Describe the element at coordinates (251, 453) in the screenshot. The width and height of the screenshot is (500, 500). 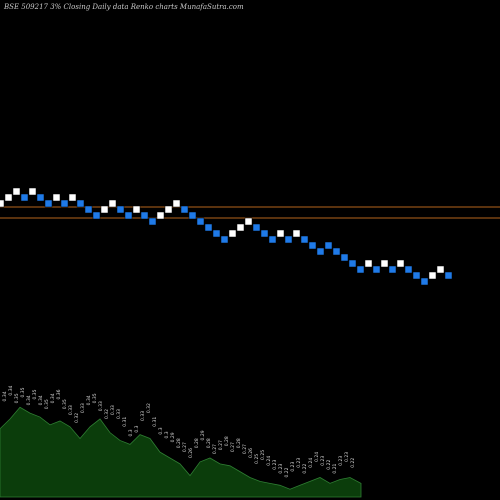
I see `volume-label: 0.26` at that location.